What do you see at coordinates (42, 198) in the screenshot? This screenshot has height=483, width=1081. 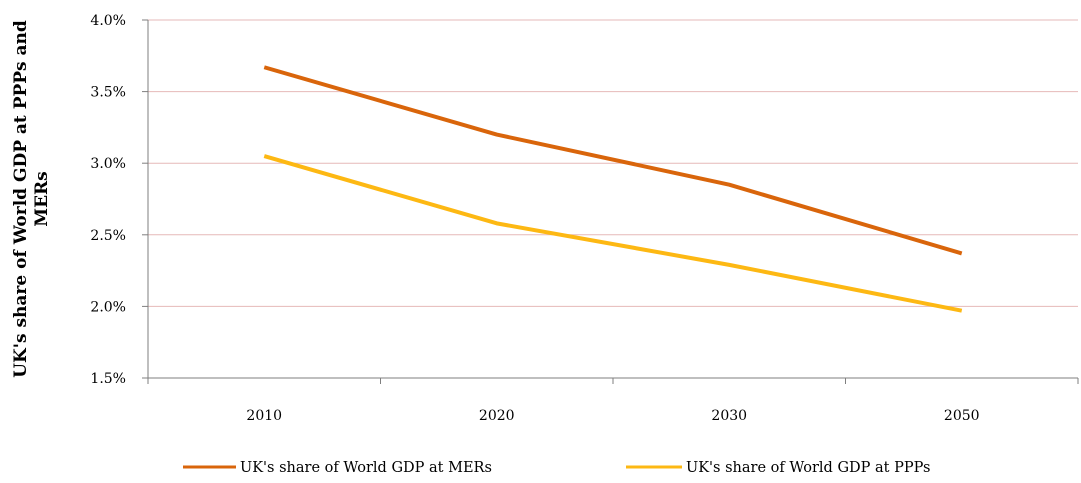 I see `y-axis-title-line-2: MERs` at bounding box center [42, 198].